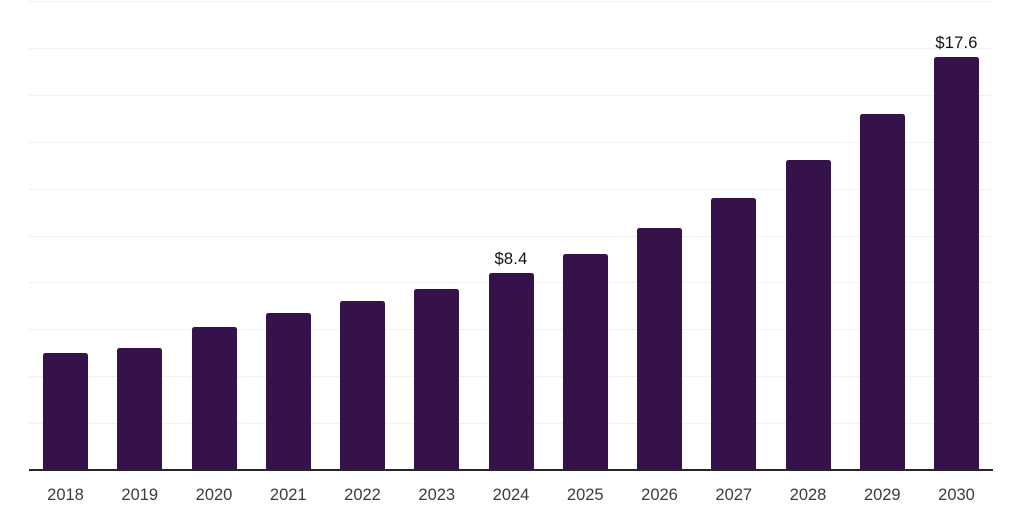  Describe the element at coordinates (956, 43) in the screenshot. I see `bar-value-label: $17.6` at that location.